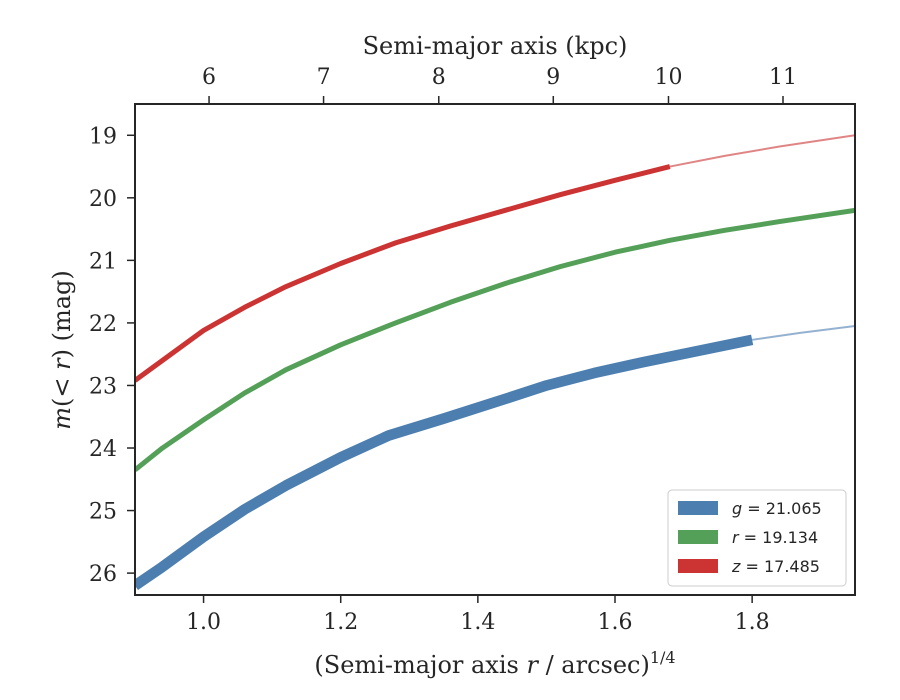  I want to click on x-axis-label-var: r, so click(532, 665).